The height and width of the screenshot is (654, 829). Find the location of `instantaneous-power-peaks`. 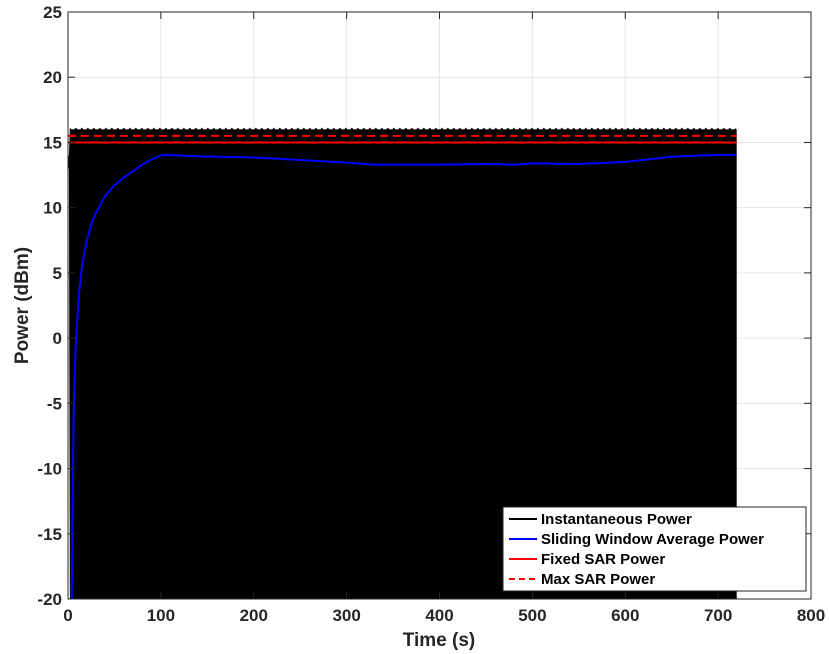

instantaneous-power-peaks is located at coordinates (403, 130).